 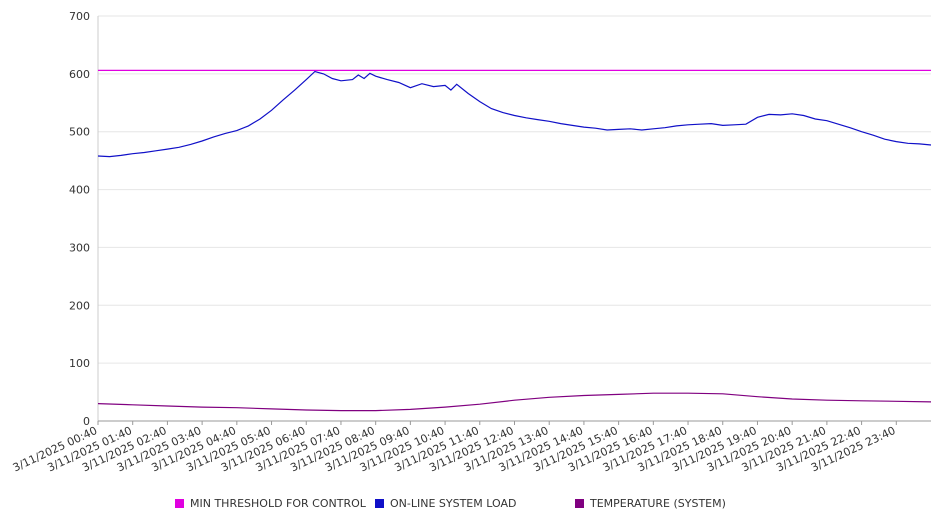 What do you see at coordinates (579, 503) in the screenshot?
I see `legend-swatch-temperature` at bounding box center [579, 503].